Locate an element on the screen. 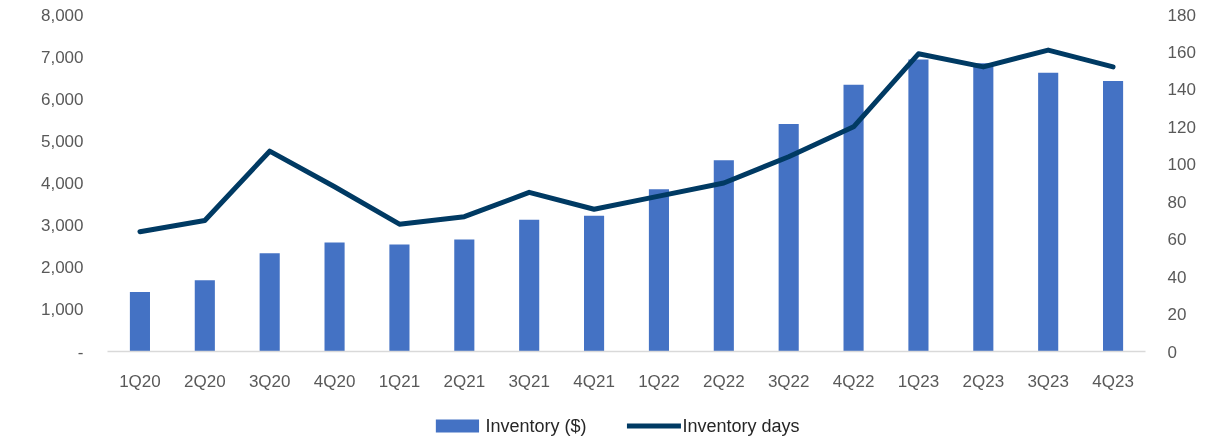 This screenshot has height=448, width=1229. y2-tick-label: 140 is located at coordinates (1181, 90).